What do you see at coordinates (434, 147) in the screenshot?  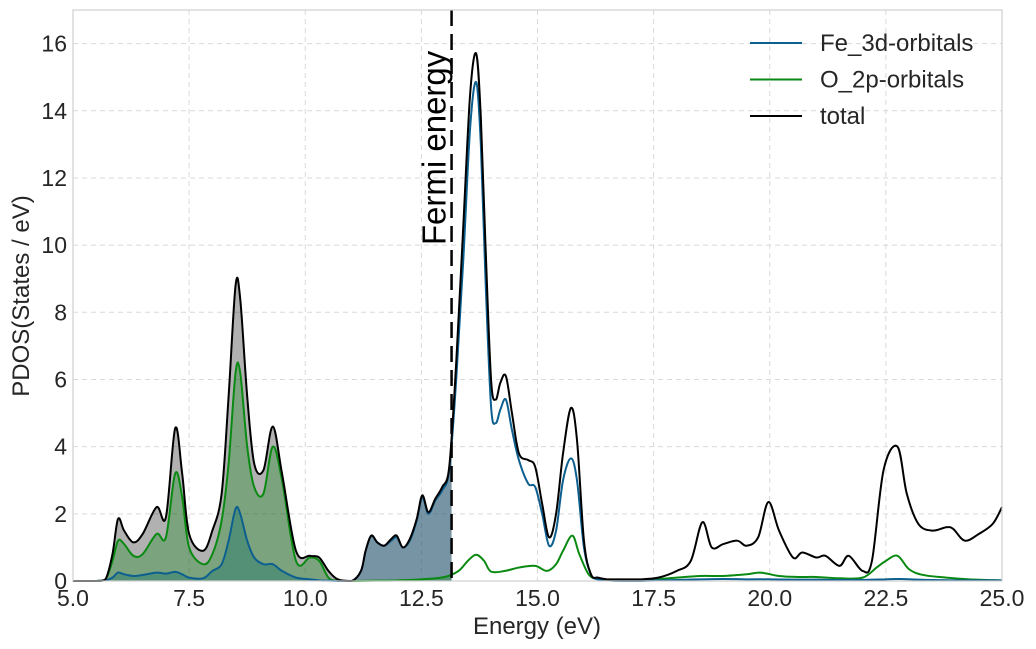 I see `fermi-energy-label: Fermi energy` at bounding box center [434, 147].